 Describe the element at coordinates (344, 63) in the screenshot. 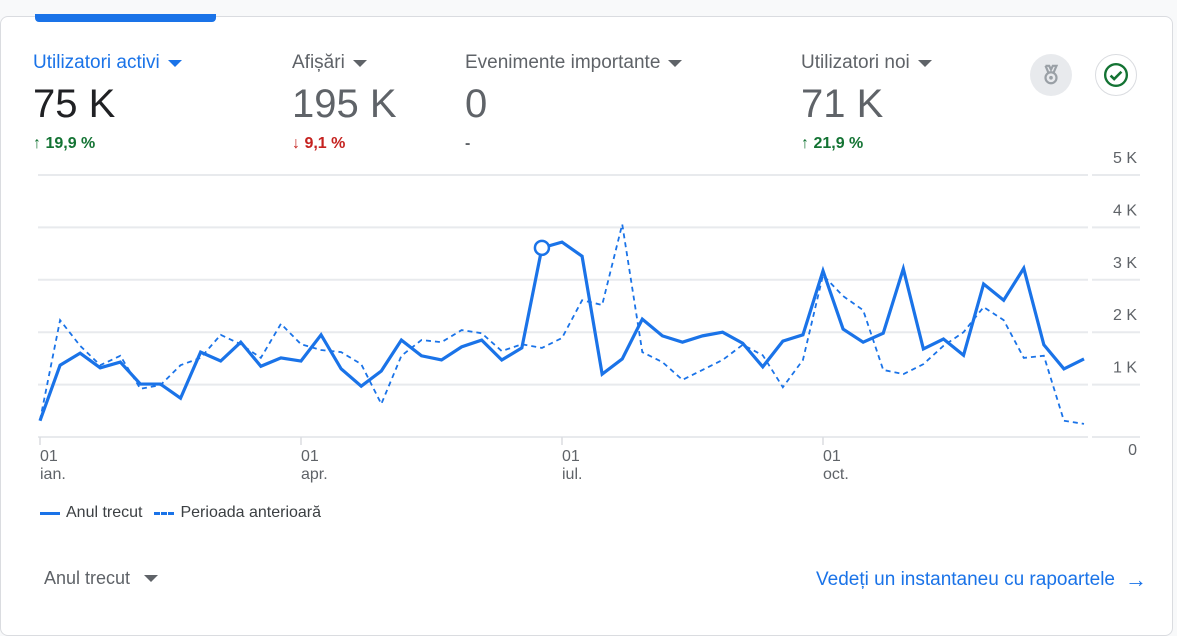

I see `metric-label: Afișări` at that location.